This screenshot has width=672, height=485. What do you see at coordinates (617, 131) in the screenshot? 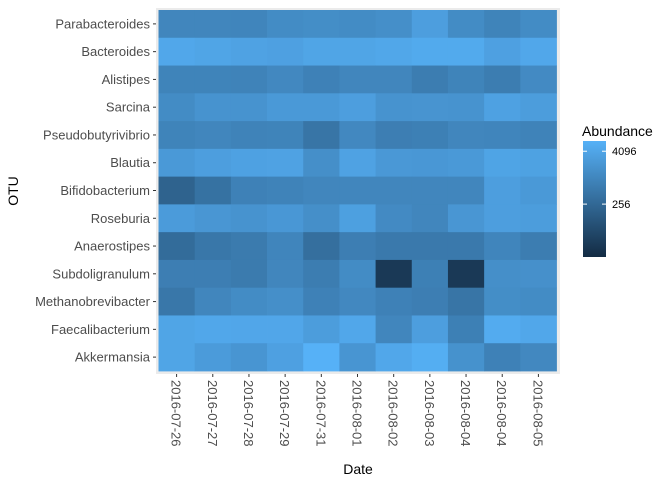
I see `legend-title: Abundance` at bounding box center [617, 131].